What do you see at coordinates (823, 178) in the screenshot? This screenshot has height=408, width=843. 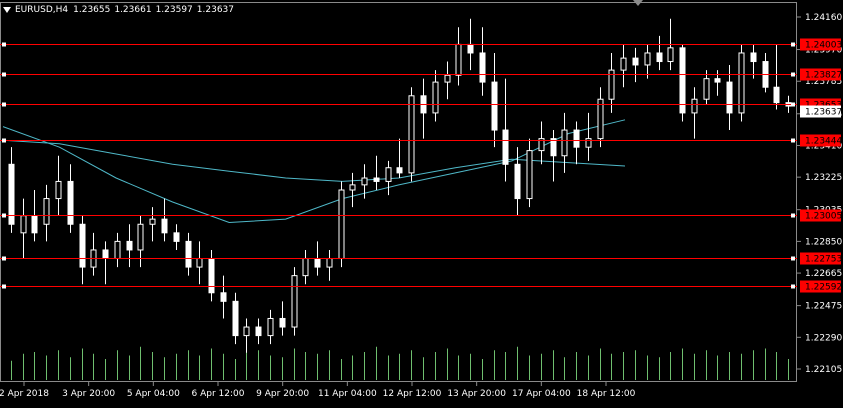 I see `price-tick-label: 1.23225` at bounding box center [823, 178].